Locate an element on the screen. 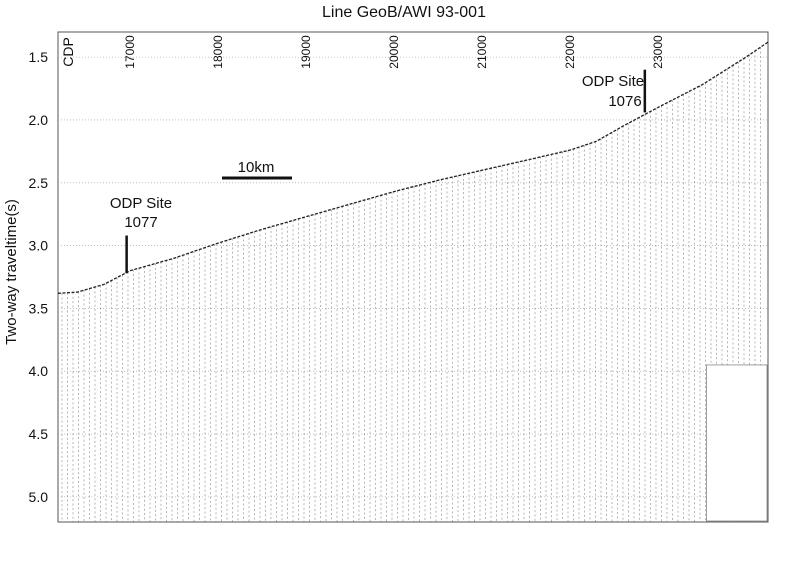 This screenshot has height=572, width=807. scale-bar: 10km is located at coordinates (257, 169).